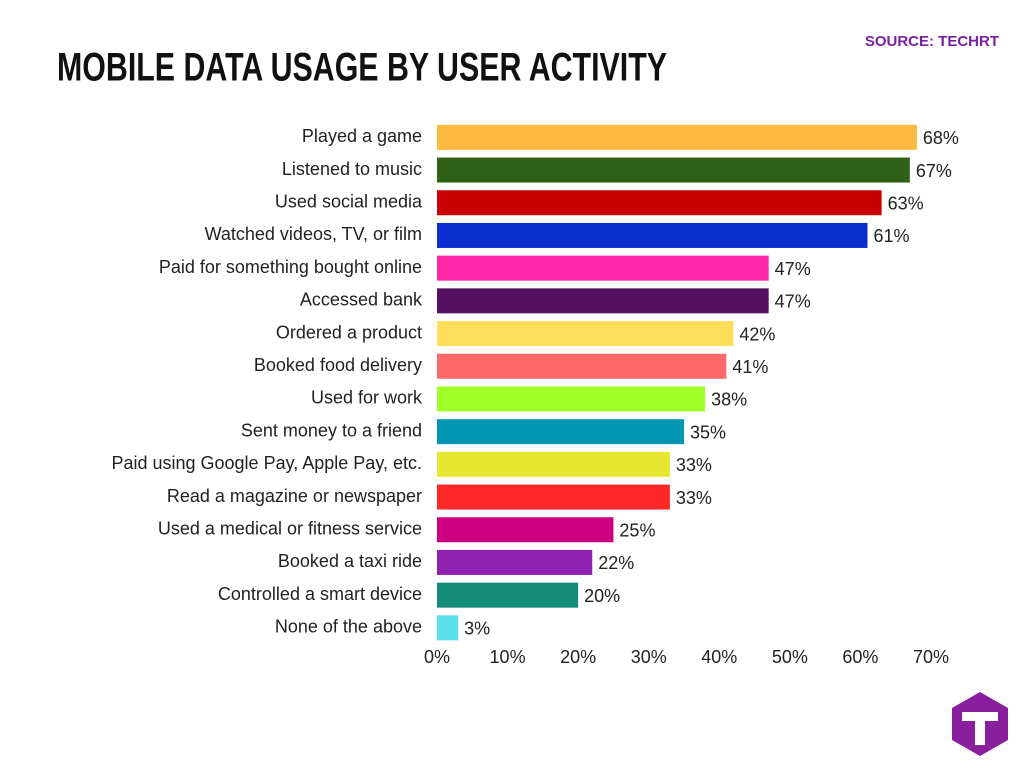 This screenshot has width=1024, height=768. What do you see at coordinates (578, 657) in the screenshot?
I see `x-tick-label: 20%` at bounding box center [578, 657].